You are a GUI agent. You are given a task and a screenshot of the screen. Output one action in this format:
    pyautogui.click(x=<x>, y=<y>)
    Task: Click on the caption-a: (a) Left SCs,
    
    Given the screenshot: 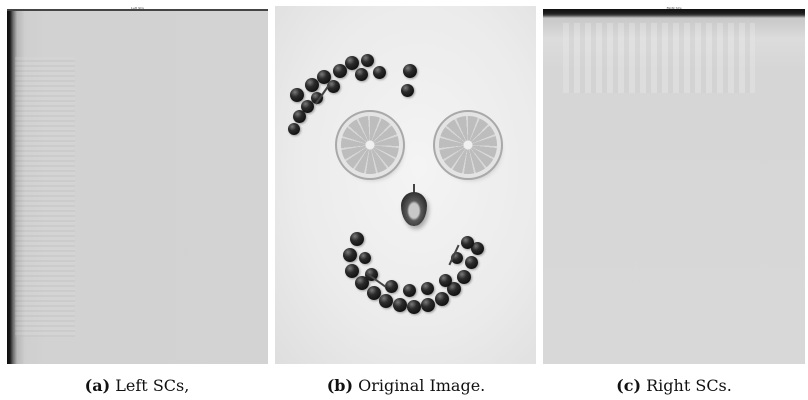 What is the action you would take?
    pyautogui.click(x=137, y=385)
    